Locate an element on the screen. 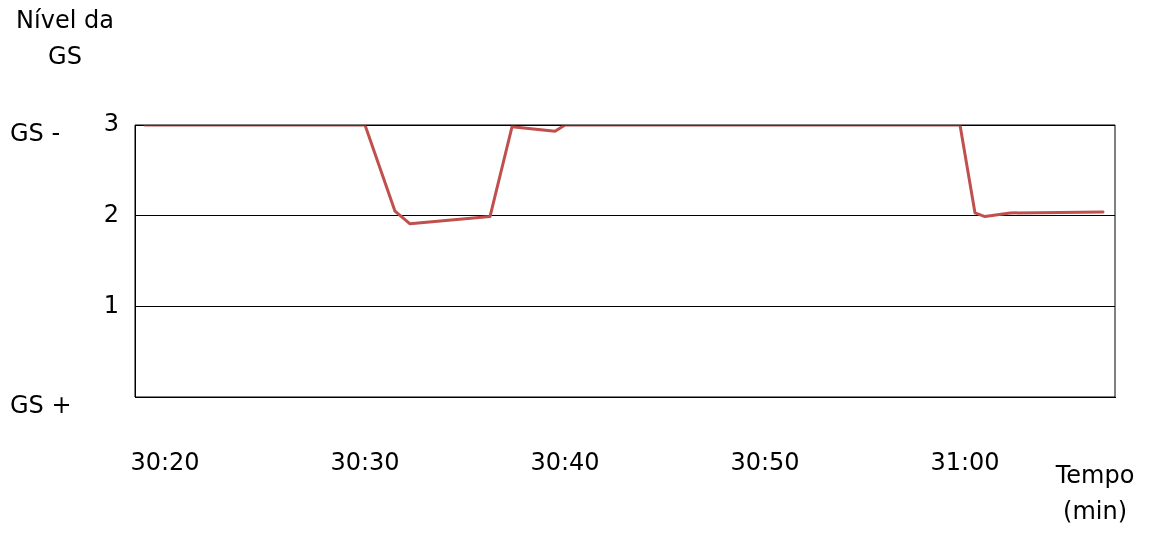  x-tick-label: 30:30 is located at coordinates (365, 461).